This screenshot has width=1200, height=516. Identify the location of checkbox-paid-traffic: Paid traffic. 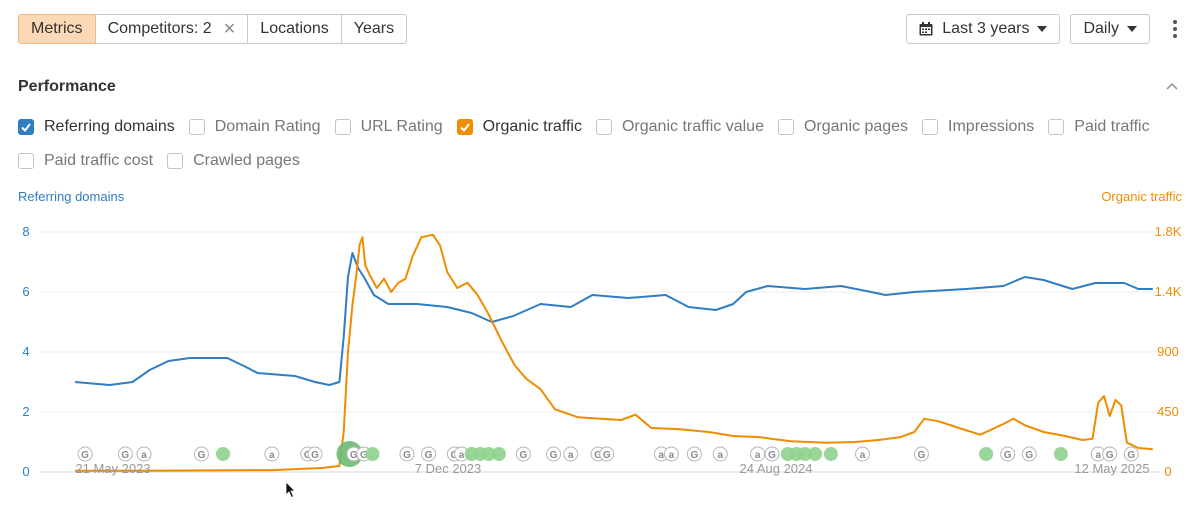
(1099, 127).